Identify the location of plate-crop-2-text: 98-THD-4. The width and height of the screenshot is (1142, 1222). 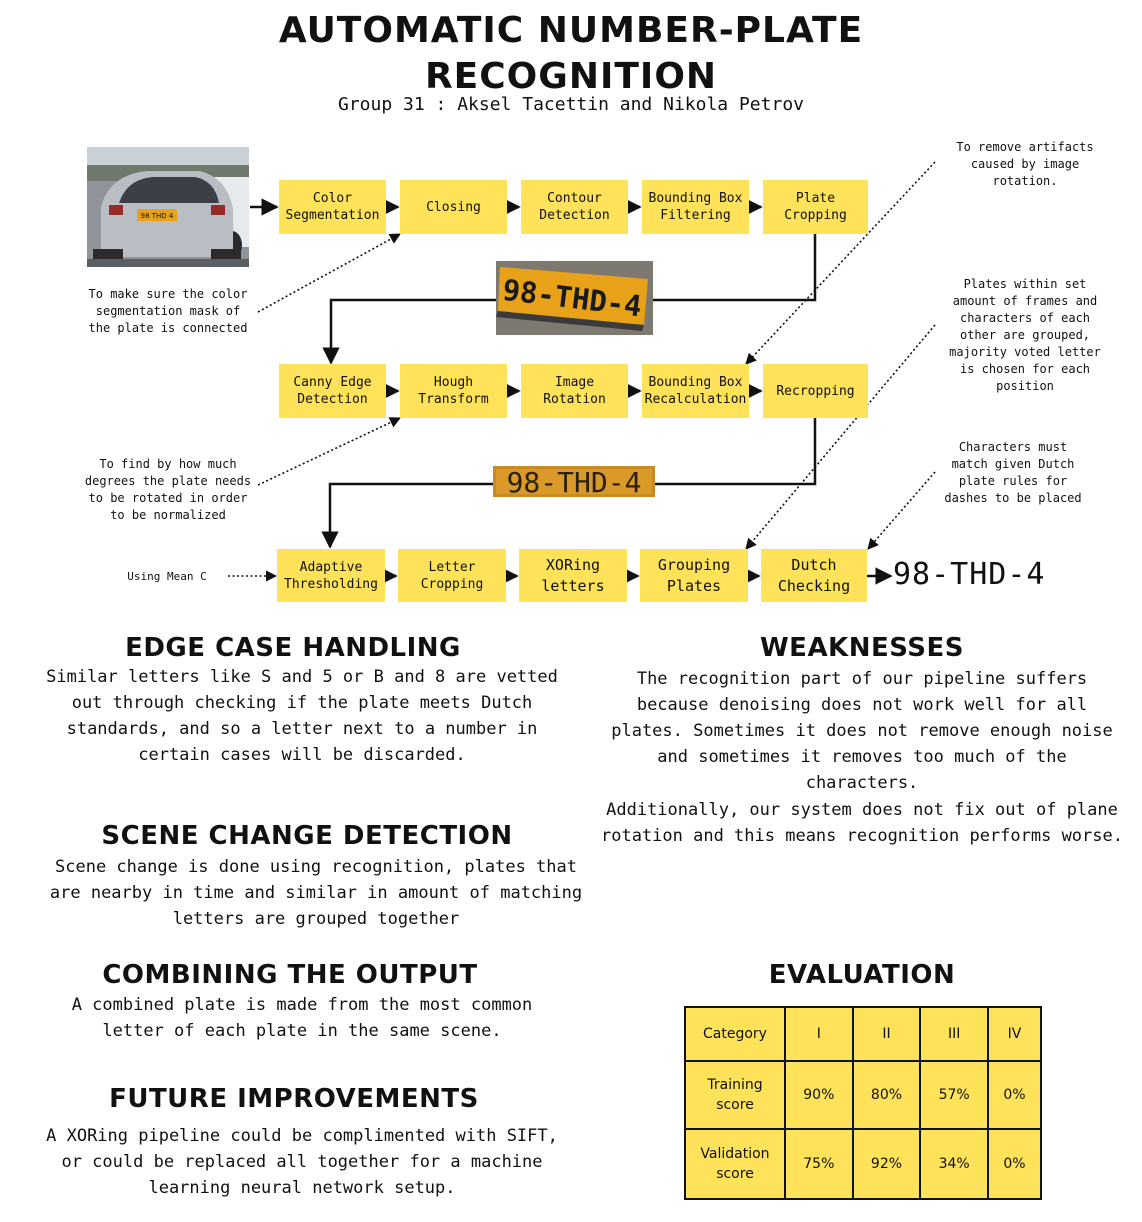
(574, 481).